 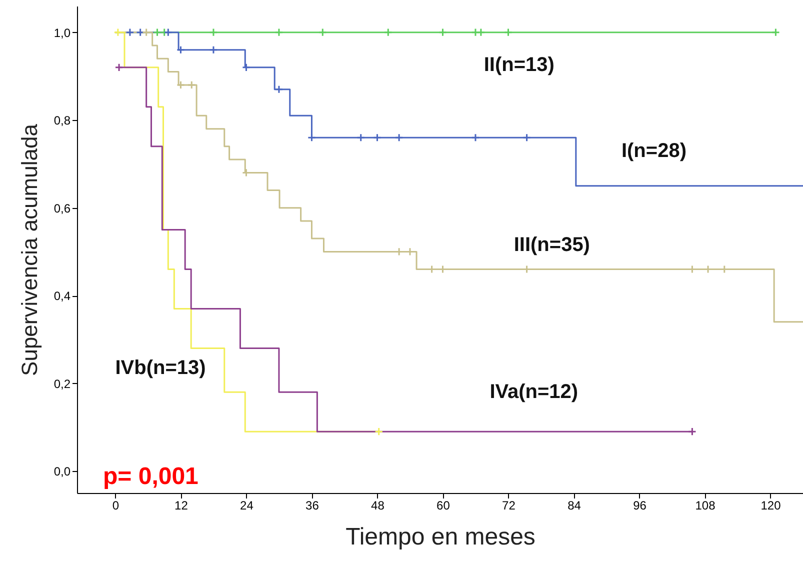 I want to click on x-tick-label: 0, so click(x=116, y=505).